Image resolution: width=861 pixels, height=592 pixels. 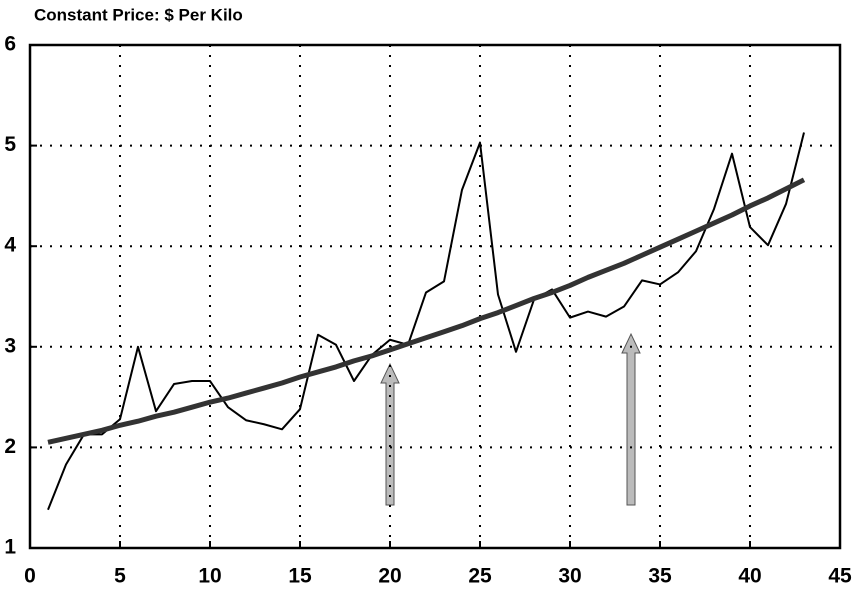 What do you see at coordinates (10, 245) in the screenshot?
I see `y-tick-label: 4` at bounding box center [10, 245].